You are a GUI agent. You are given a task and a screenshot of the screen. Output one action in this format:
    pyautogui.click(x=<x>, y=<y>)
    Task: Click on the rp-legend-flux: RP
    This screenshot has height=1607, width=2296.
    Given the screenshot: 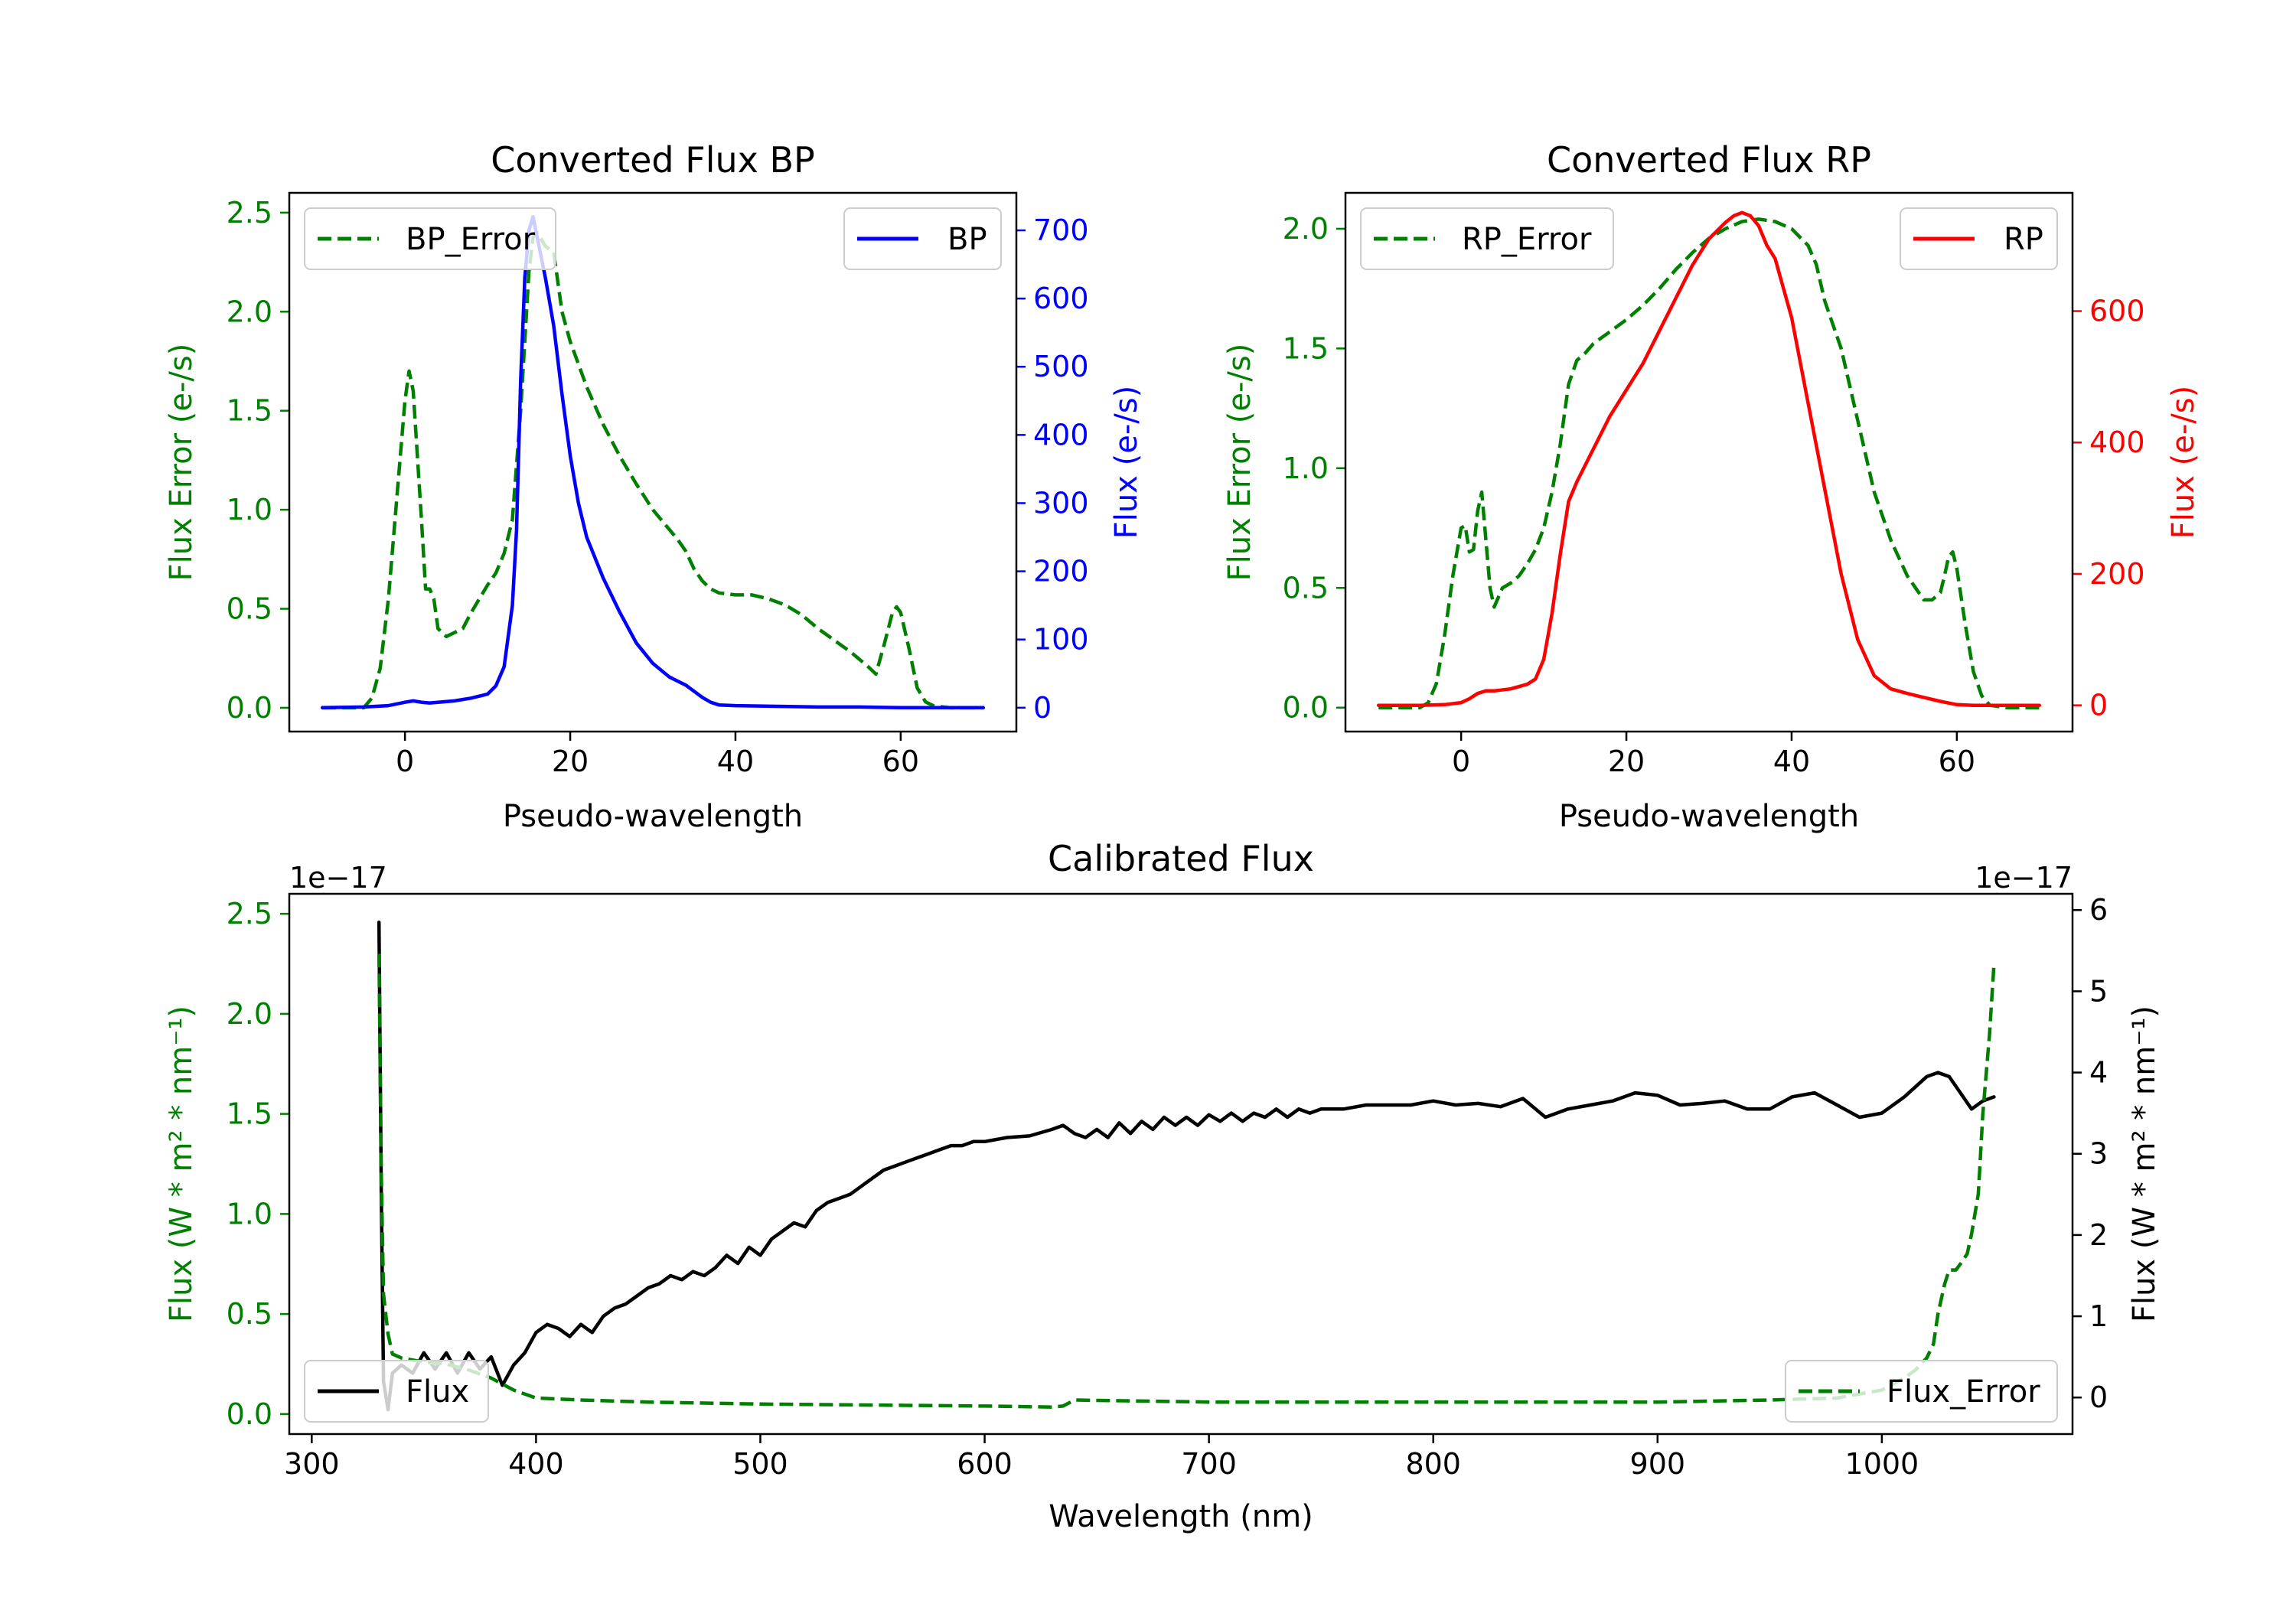 What is the action you would take?
    pyautogui.click(x=1979, y=239)
    